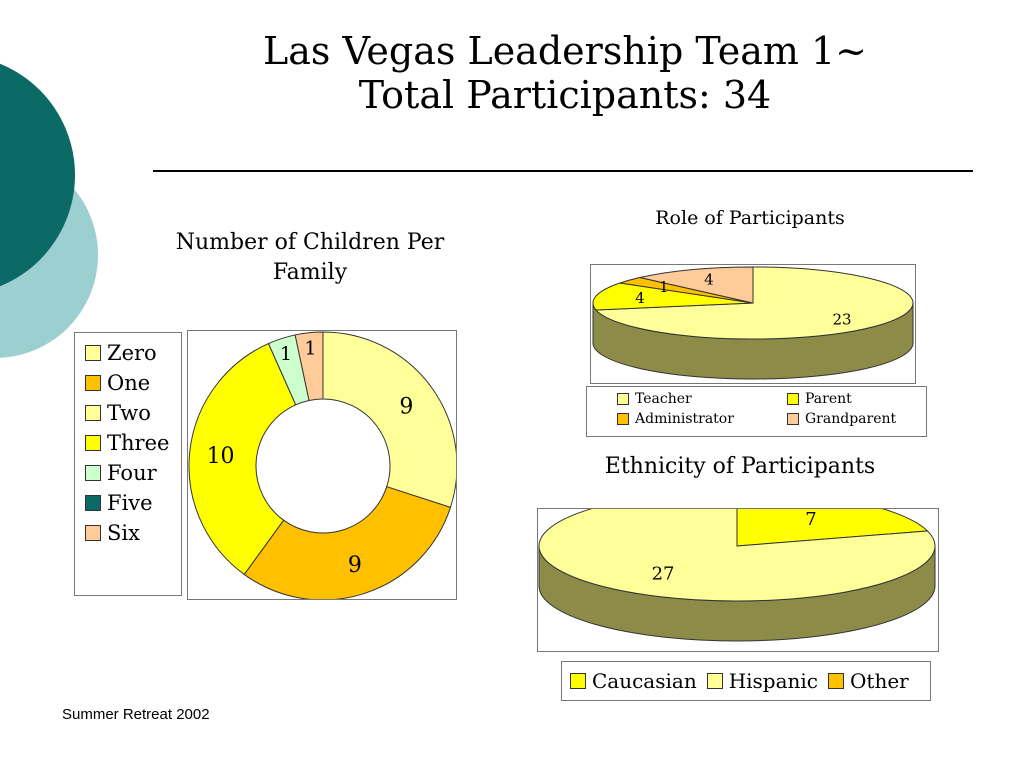 The width and height of the screenshot is (1024, 768). I want to click on children-legend-item-two: Two, so click(133, 413).